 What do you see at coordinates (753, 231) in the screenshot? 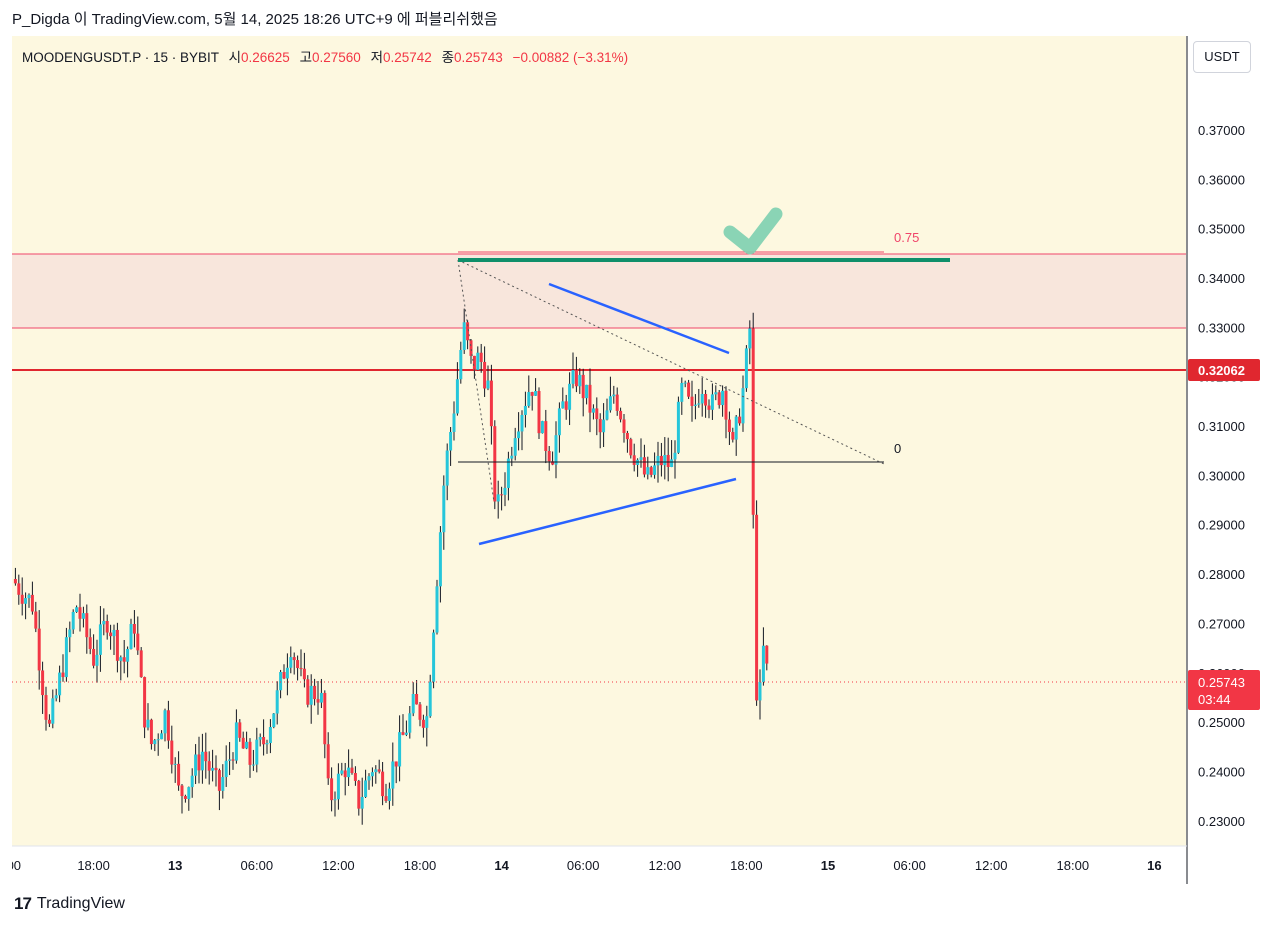
I see `checkmark-icon` at bounding box center [753, 231].